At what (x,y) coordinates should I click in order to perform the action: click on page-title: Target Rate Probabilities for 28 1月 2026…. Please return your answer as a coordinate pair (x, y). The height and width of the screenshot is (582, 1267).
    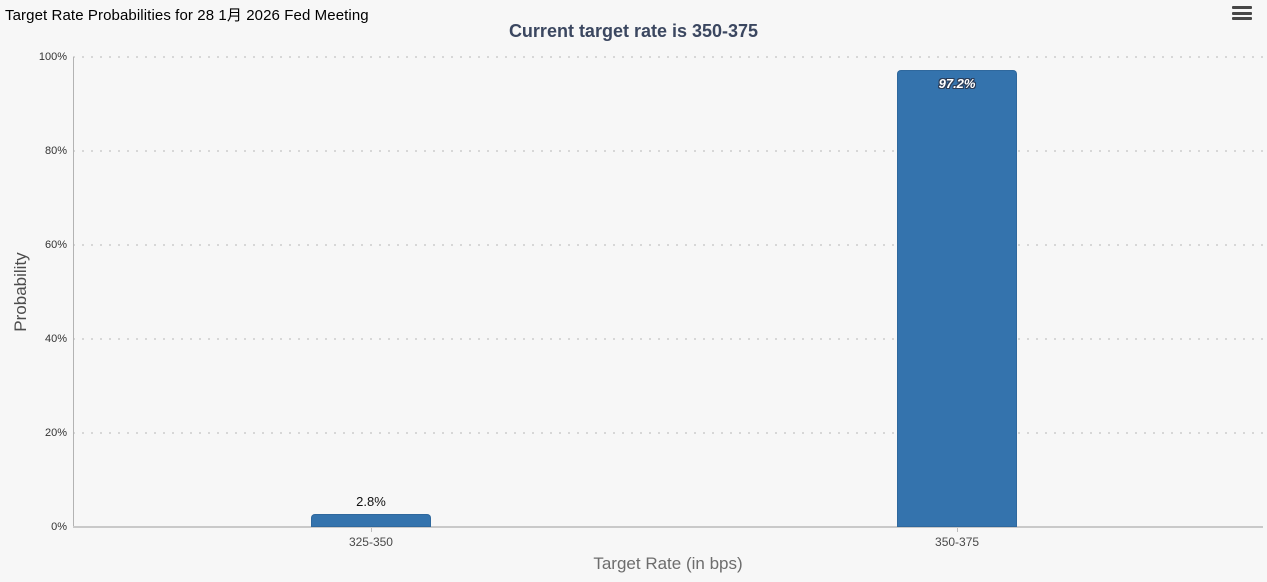
    Looking at the image, I should click on (187, 15).